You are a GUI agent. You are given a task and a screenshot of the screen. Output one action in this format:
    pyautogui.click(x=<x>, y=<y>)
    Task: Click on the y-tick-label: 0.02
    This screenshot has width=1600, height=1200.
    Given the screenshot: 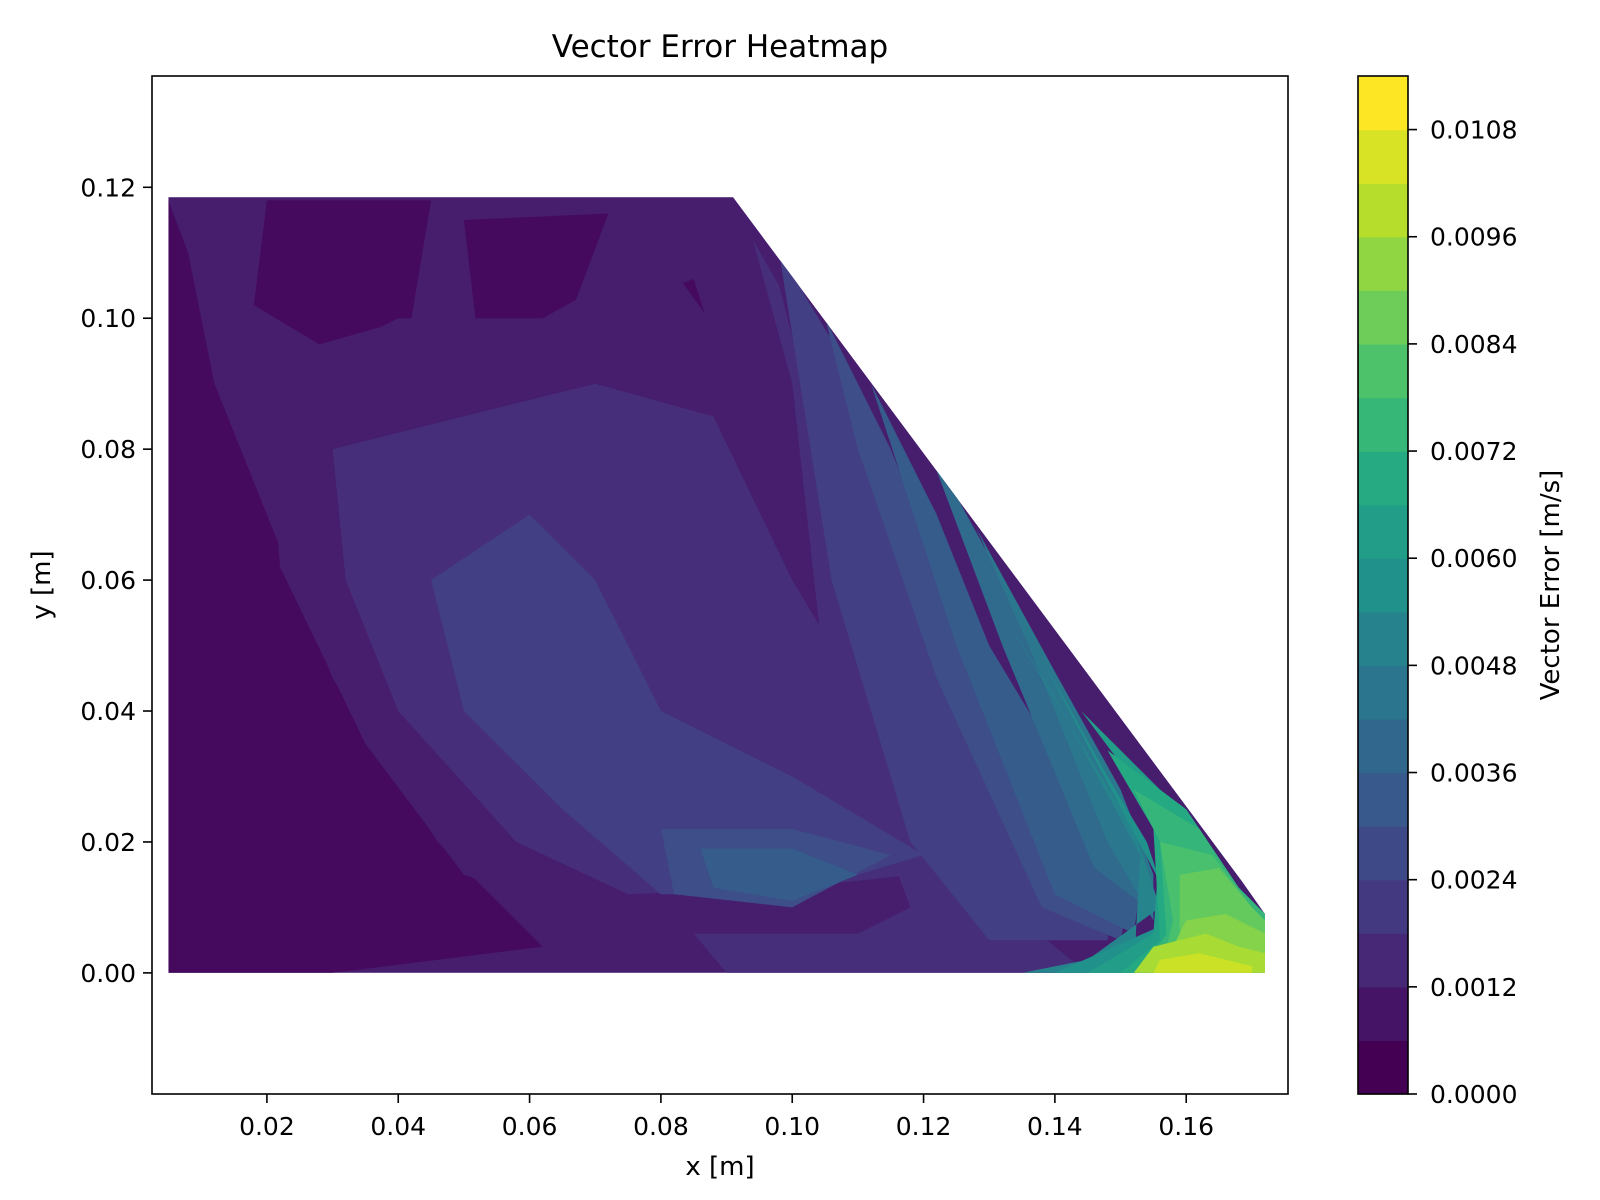 What is the action you would take?
    pyautogui.click(x=108, y=842)
    